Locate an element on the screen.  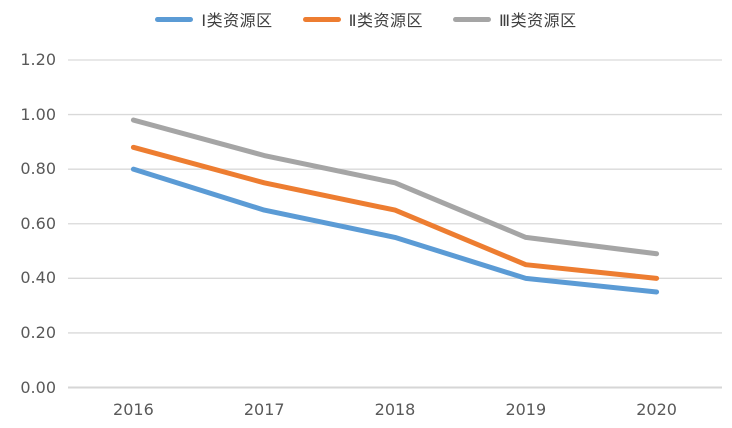
legend-item-3: Ⅲ类资源区 is located at coordinates (515, 19).